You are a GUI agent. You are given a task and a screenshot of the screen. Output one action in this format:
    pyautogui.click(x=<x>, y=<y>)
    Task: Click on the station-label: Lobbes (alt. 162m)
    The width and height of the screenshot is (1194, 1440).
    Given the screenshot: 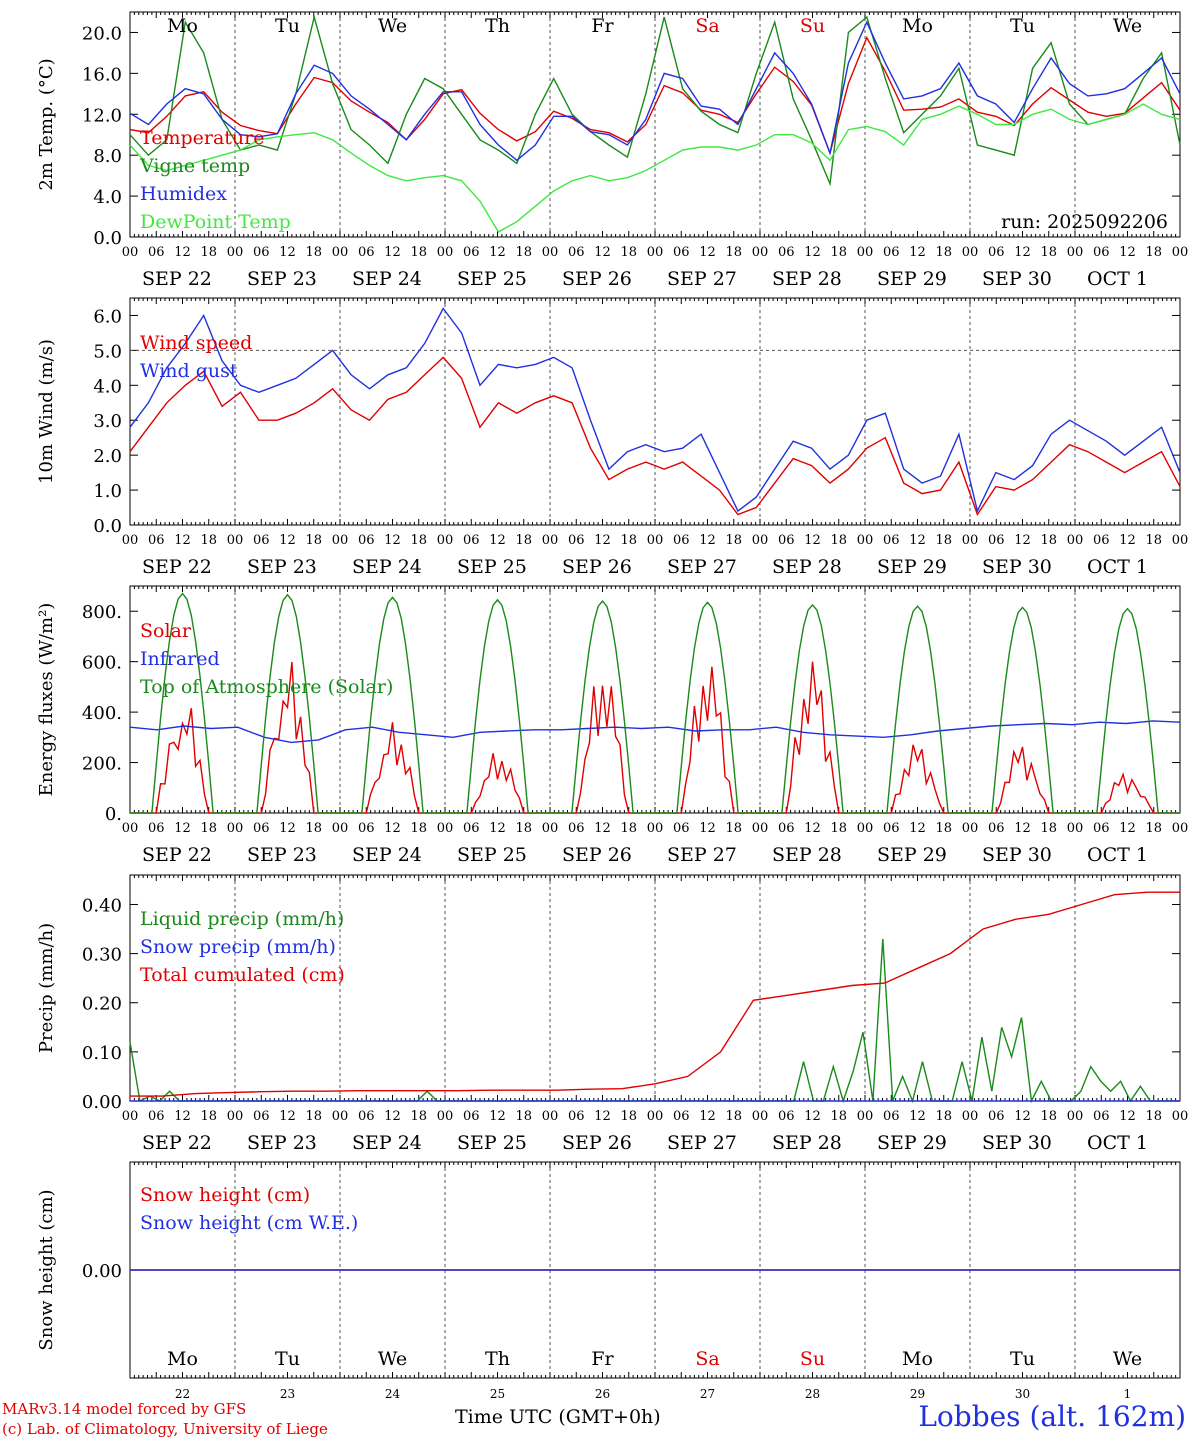 What is the action you would take?
    pyautogui.click(x=1052, y=1416)
    